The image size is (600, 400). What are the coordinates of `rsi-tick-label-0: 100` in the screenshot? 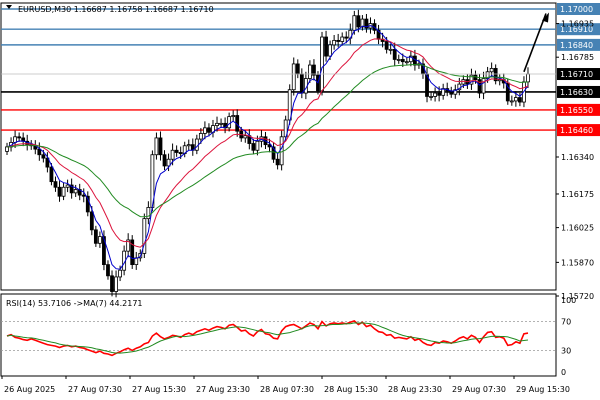 It's located at (568, 300).